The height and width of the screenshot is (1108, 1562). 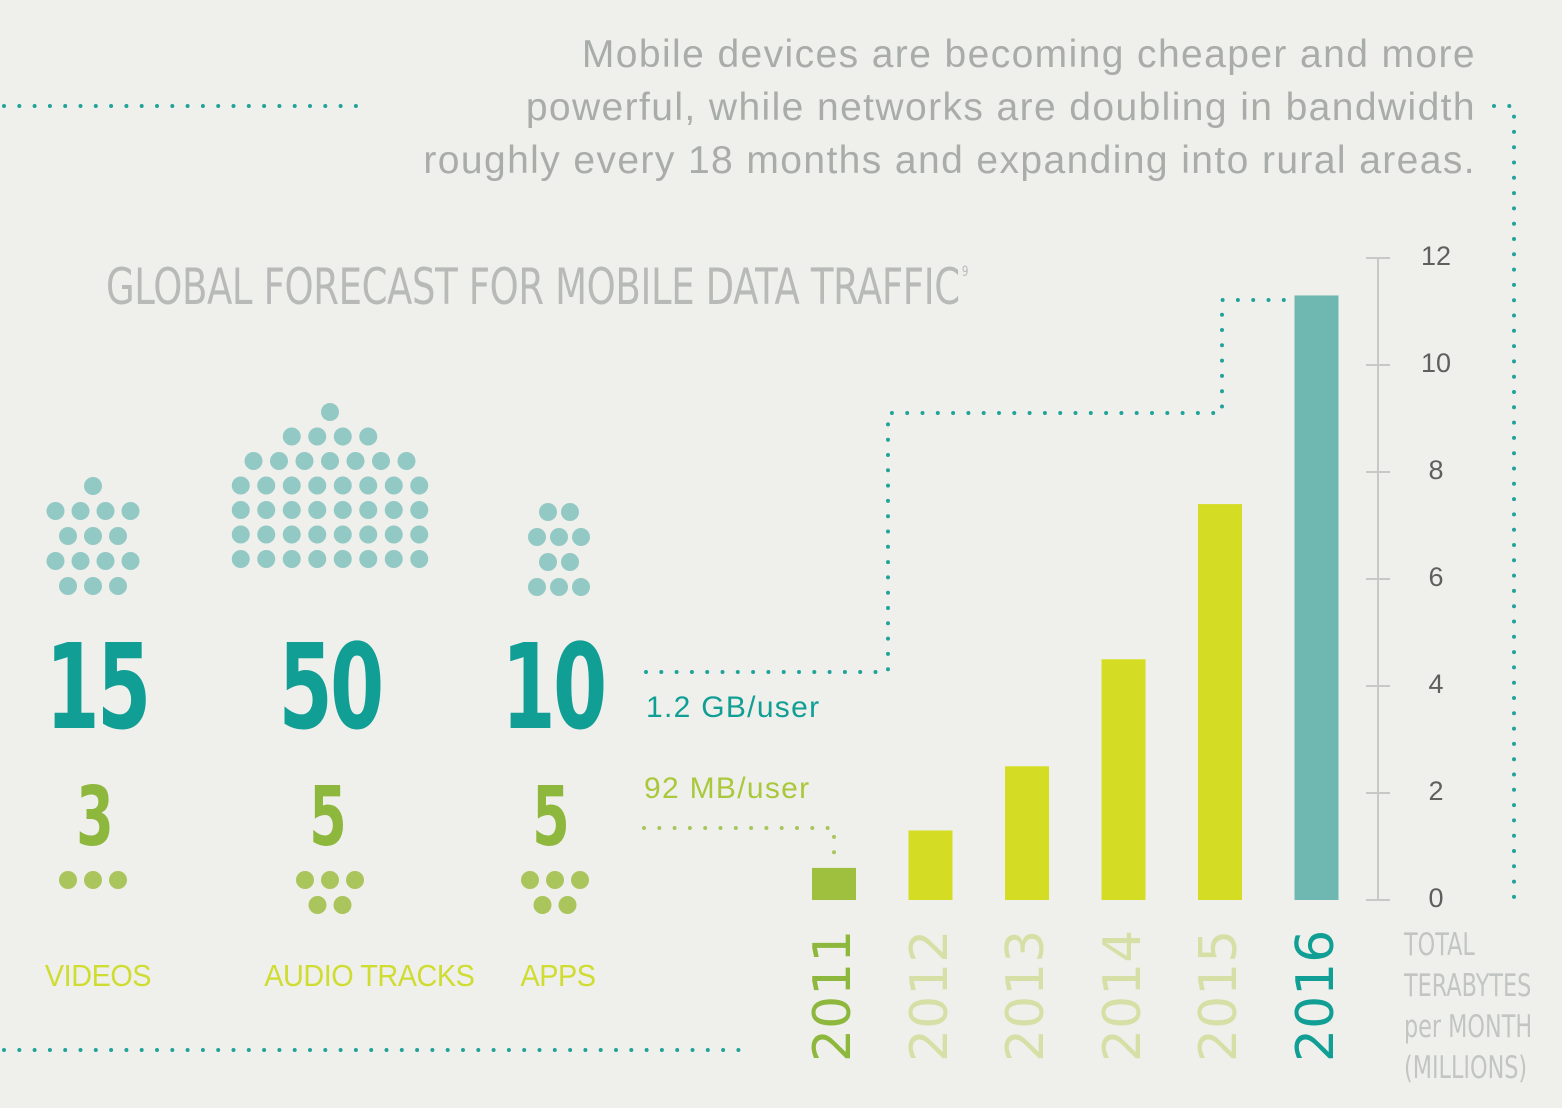 What do you see at coordinates (98, 687) in the screenshot?
I see `videos-big-number: 15` at bounding box center [98, 687].